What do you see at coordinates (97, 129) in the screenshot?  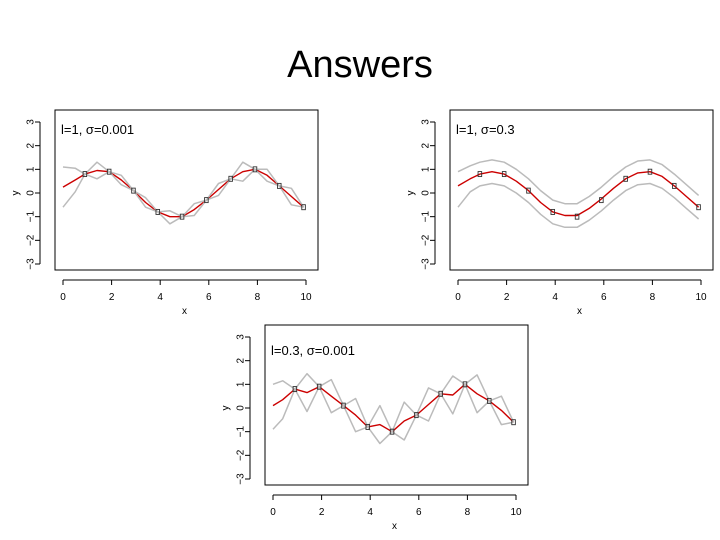 I see `panel-title: l=1, σ=0.001` at bounding box center [97, 129].